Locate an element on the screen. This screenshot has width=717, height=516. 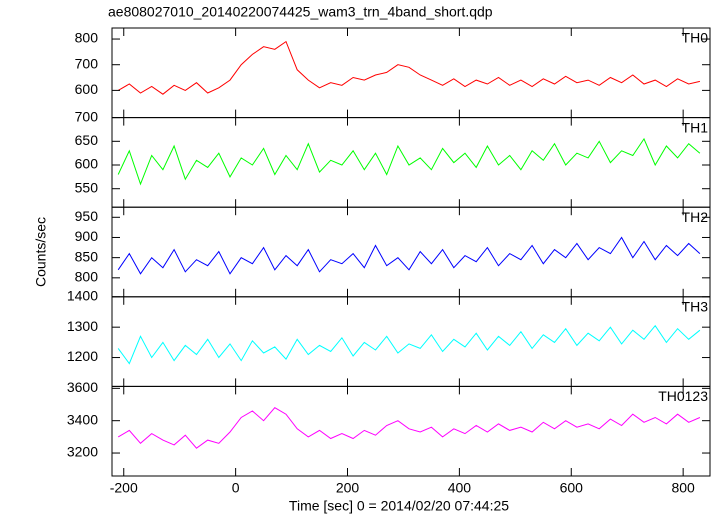
y-tick-label: 850 is located at coordinates (87, 256).